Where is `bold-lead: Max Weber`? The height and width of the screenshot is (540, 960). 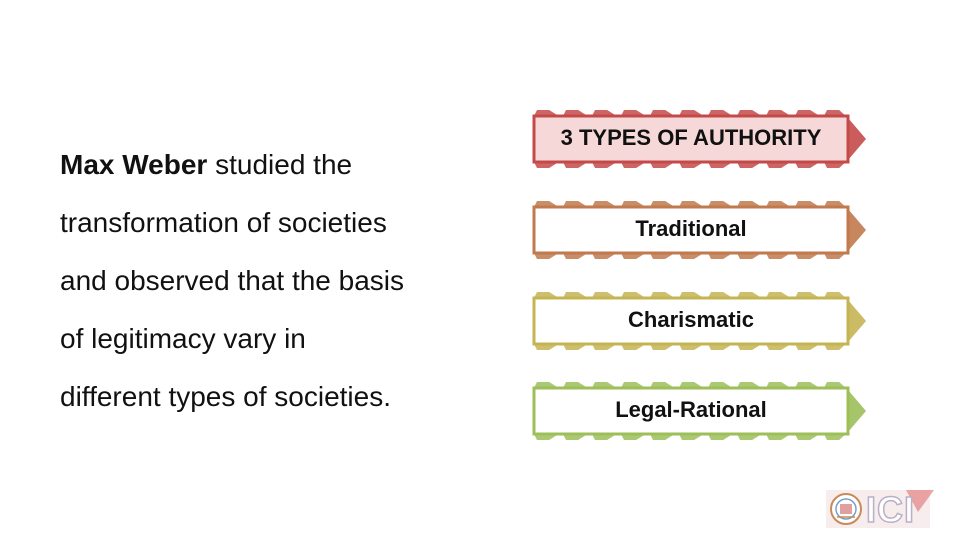 bold-lead: Max Weber is located at coordinates (134, 164).